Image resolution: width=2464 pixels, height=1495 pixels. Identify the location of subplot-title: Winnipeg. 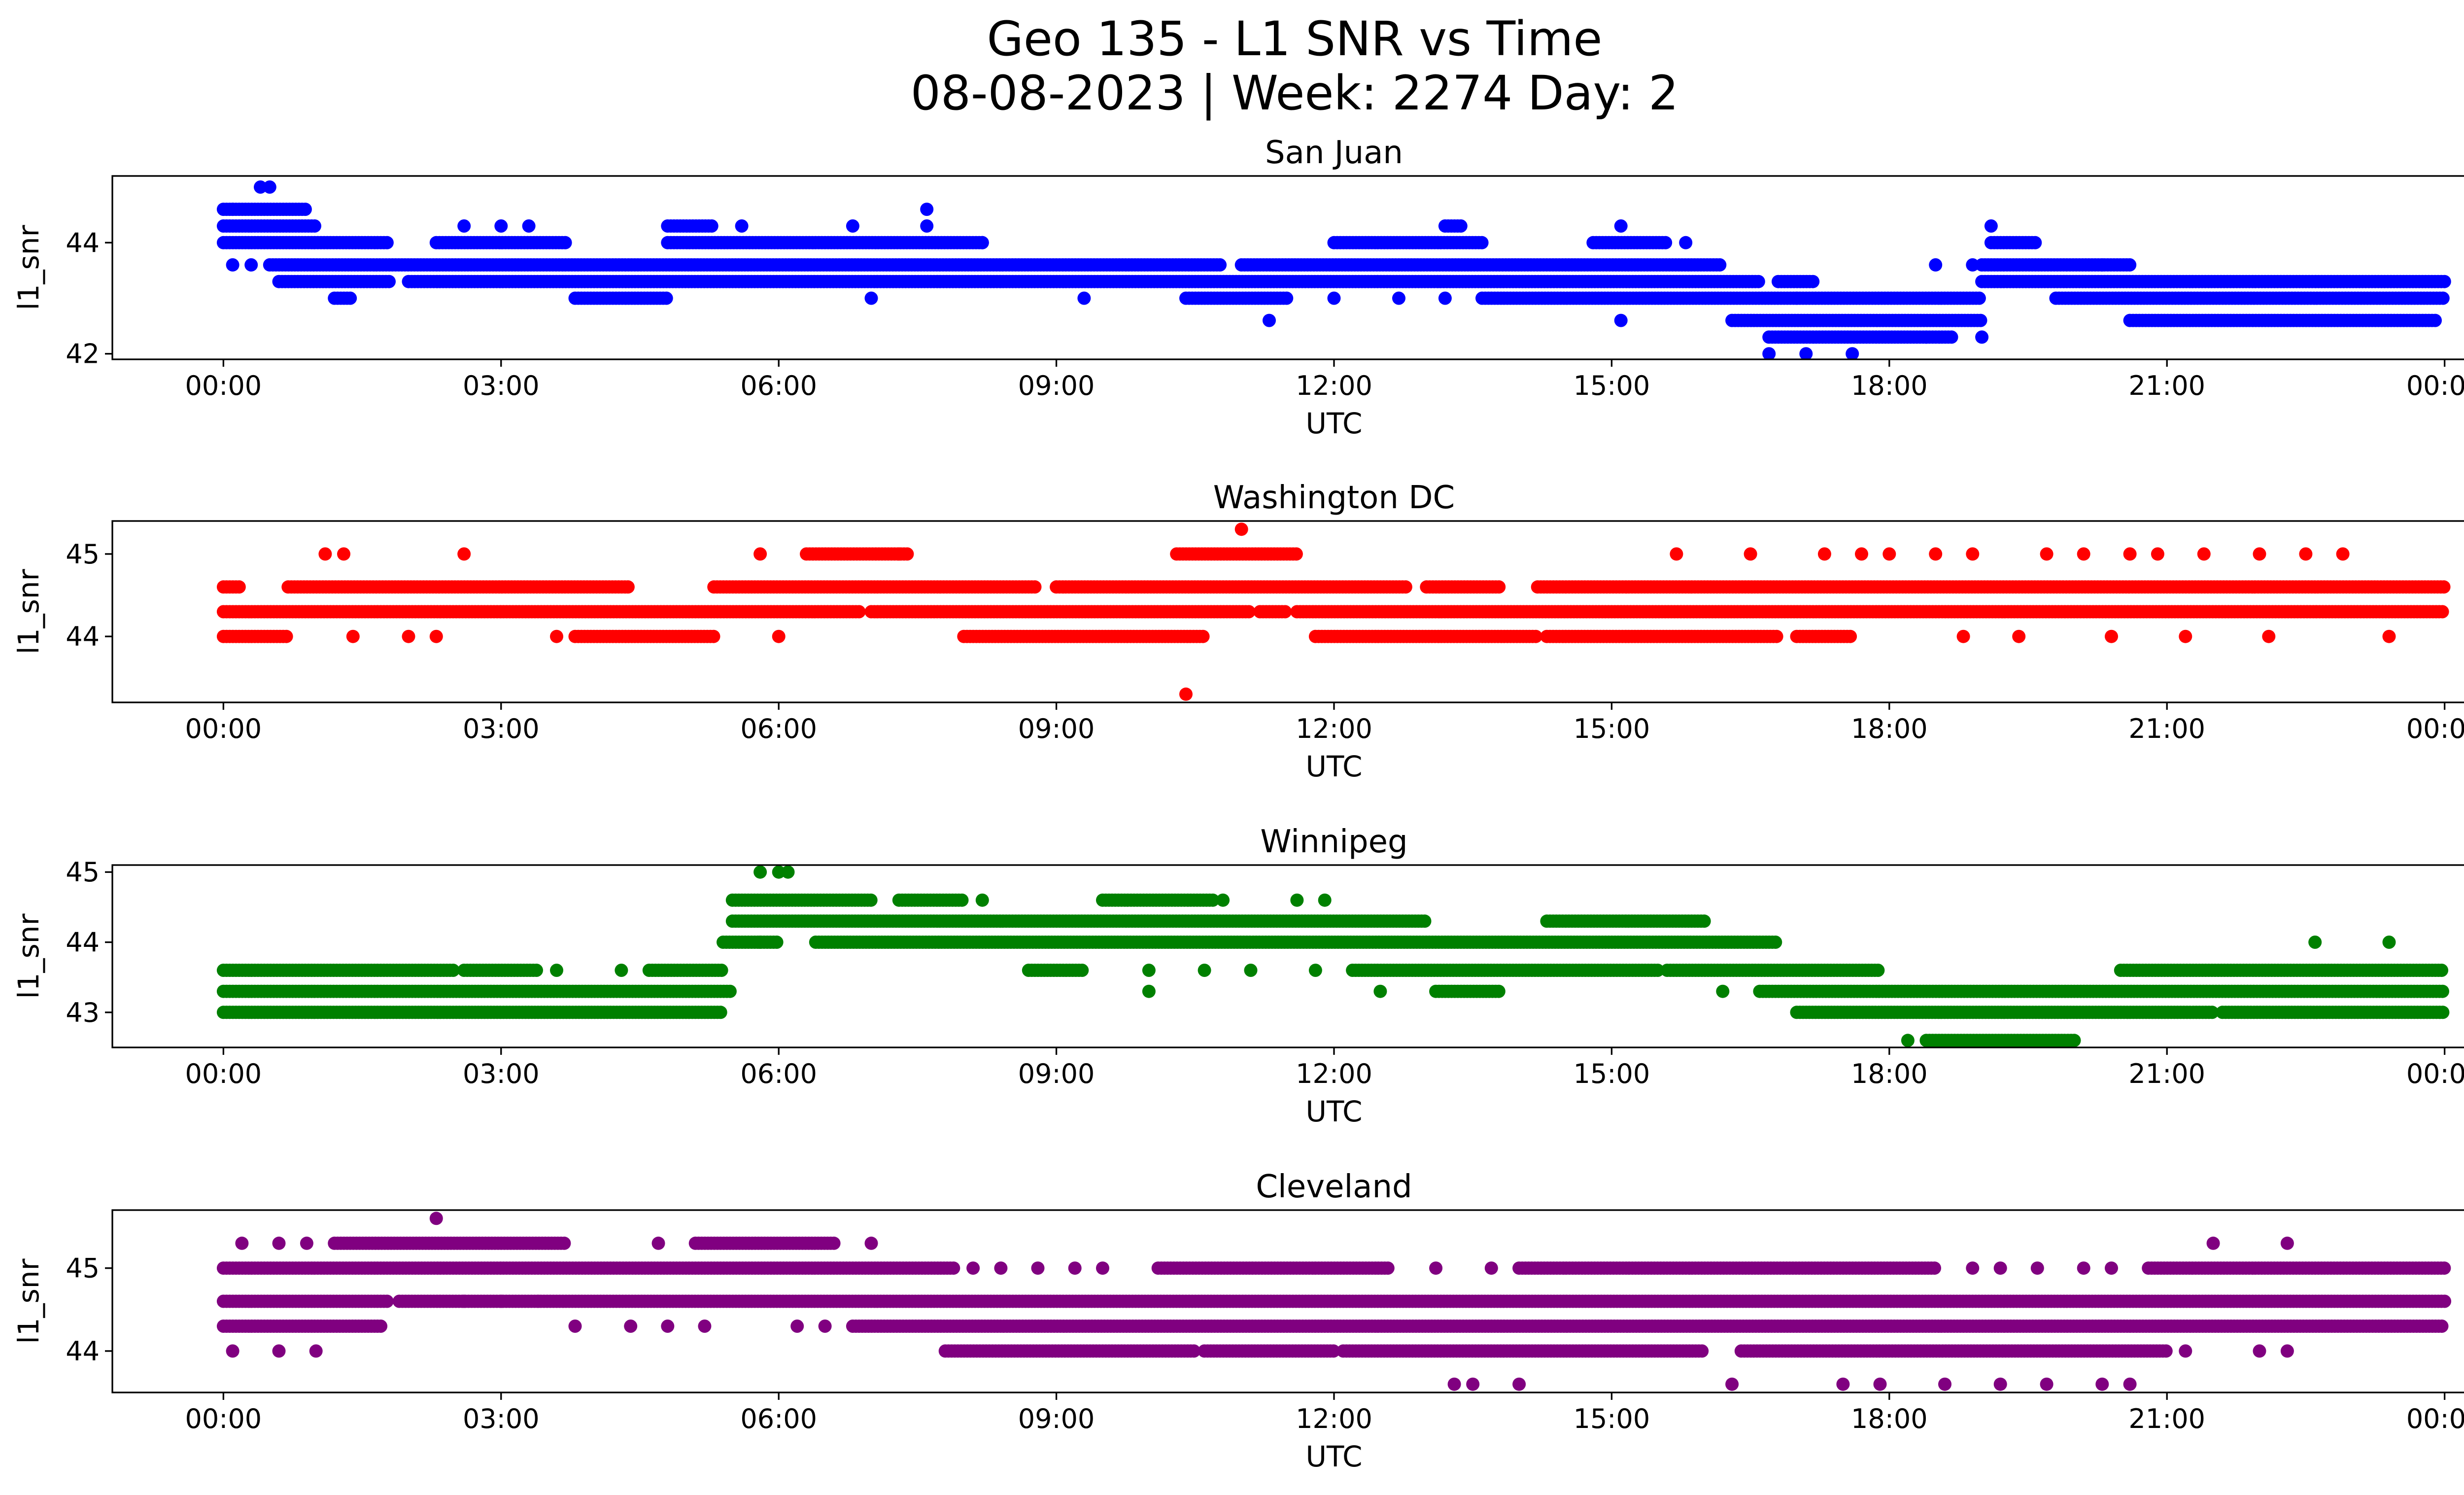
(1333, 842).